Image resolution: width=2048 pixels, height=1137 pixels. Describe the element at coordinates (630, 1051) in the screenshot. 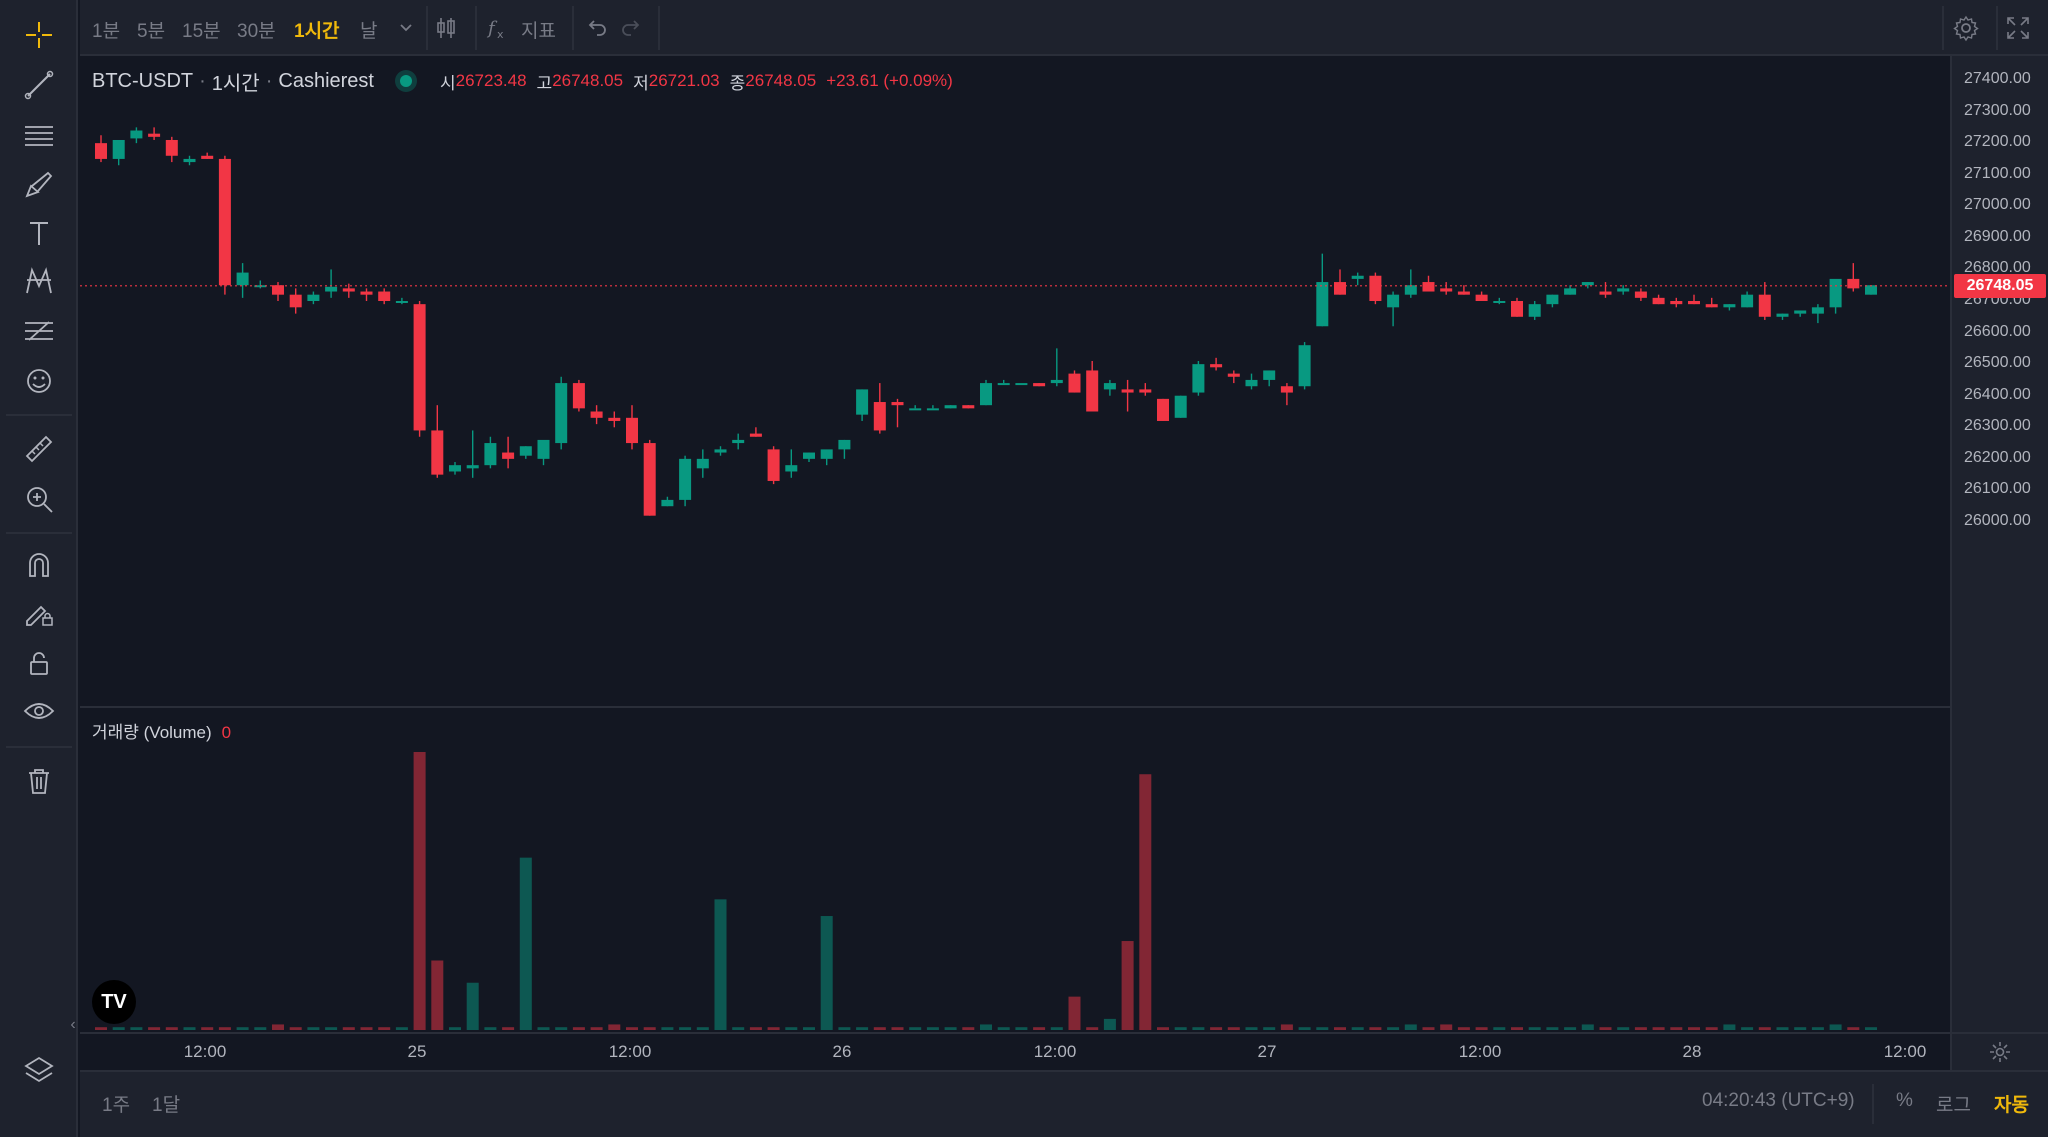

I see `time-label: 12:00` at that location.